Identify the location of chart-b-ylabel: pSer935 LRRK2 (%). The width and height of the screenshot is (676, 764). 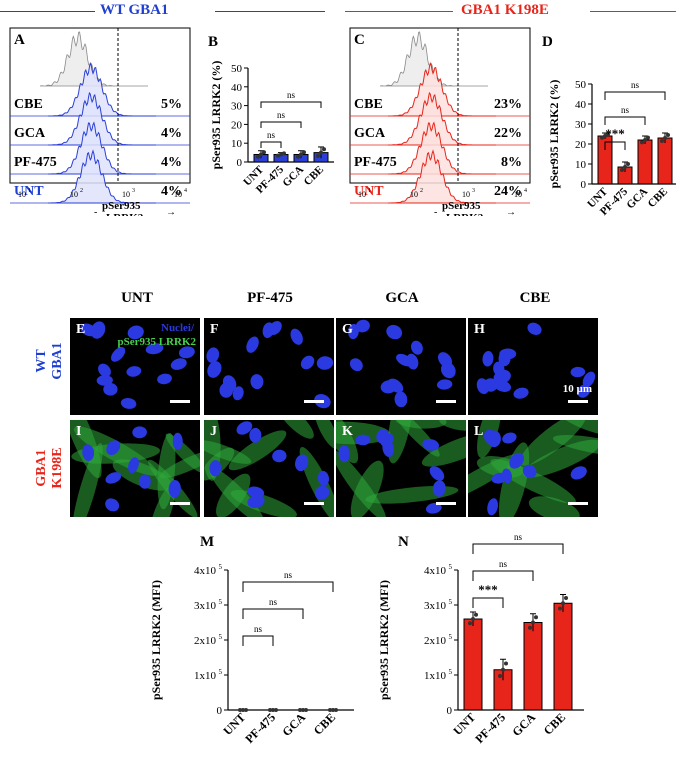
(216, 115).